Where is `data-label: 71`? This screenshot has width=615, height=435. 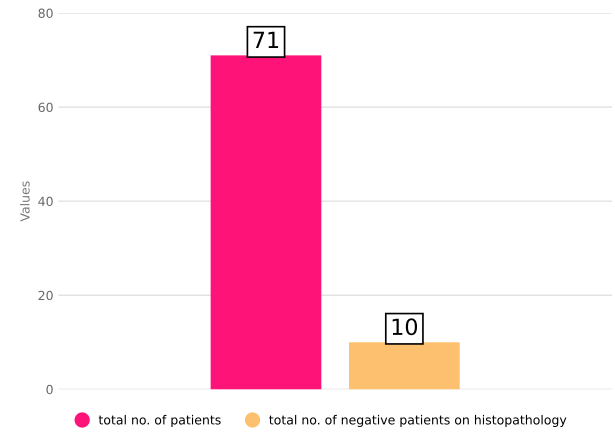 data-label: 71 is located at coordinates (266, 40).